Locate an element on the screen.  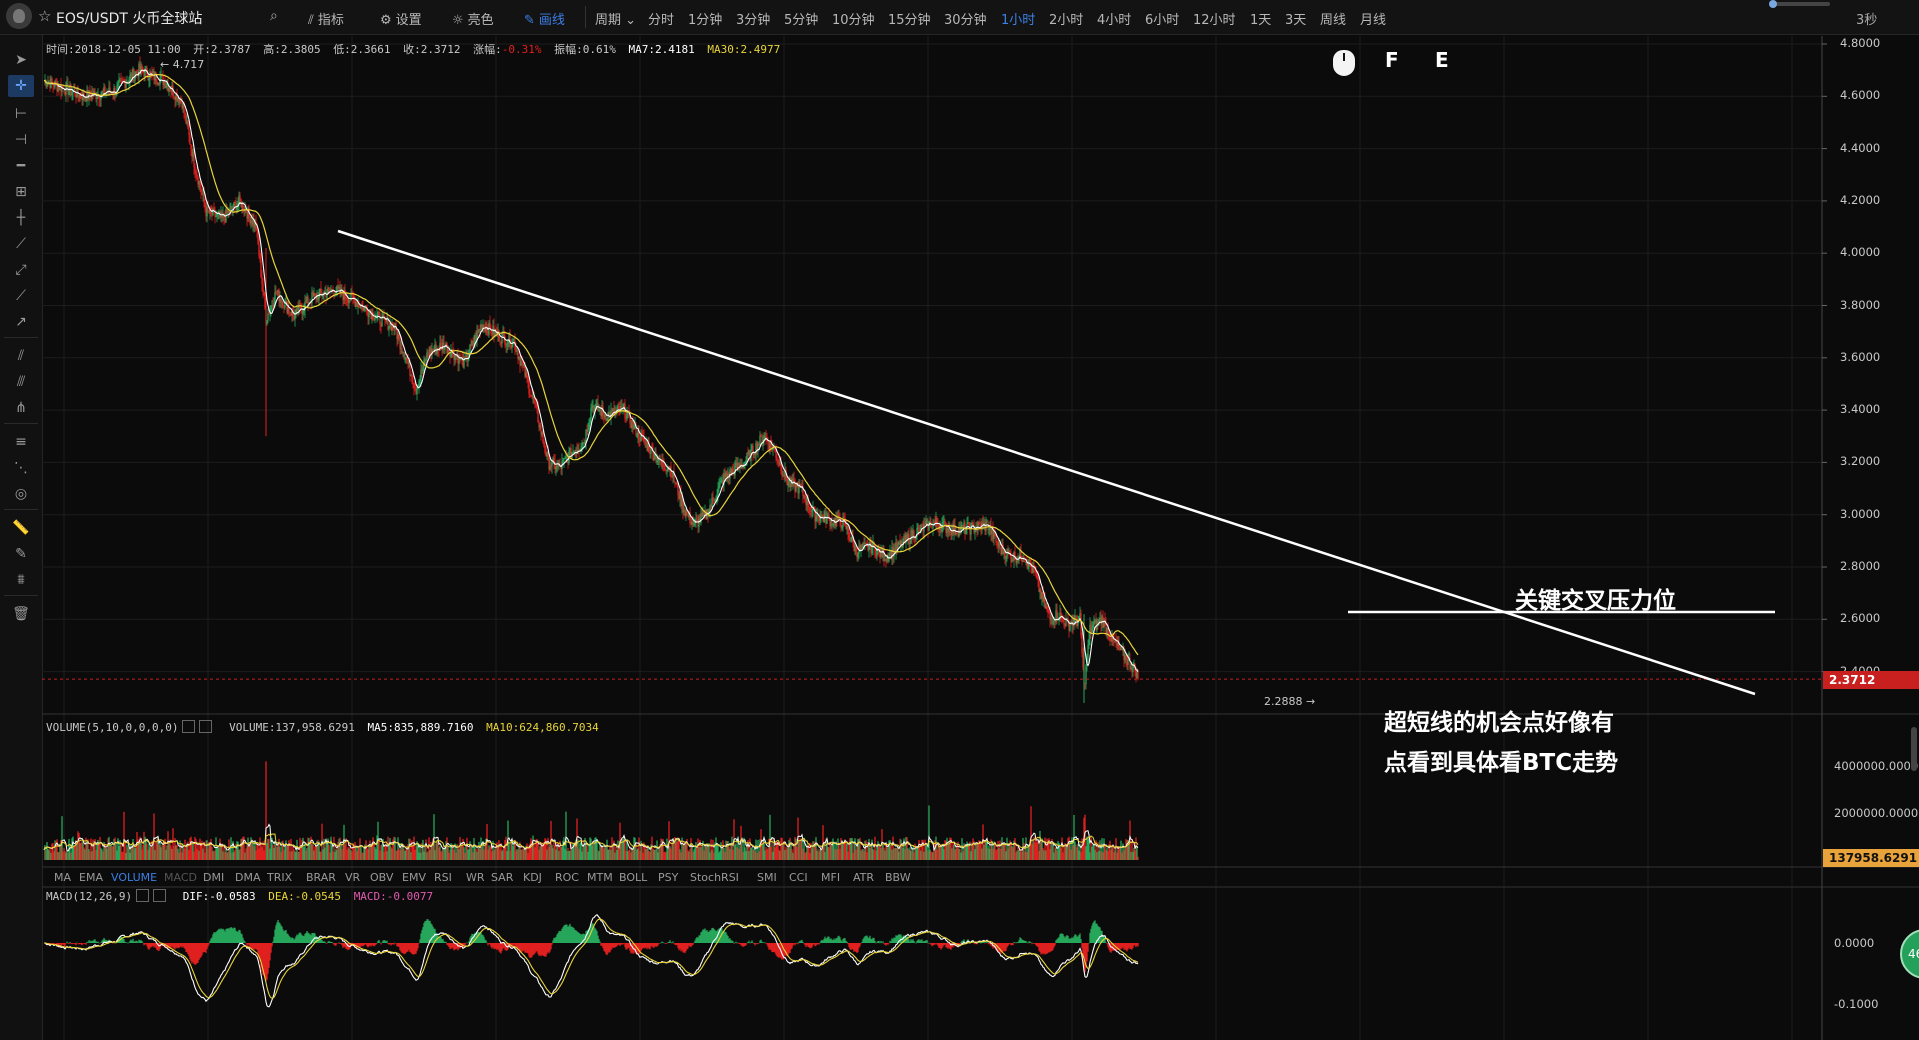
indicator-tab-ema: EMA is located at coordinates (91, 877).